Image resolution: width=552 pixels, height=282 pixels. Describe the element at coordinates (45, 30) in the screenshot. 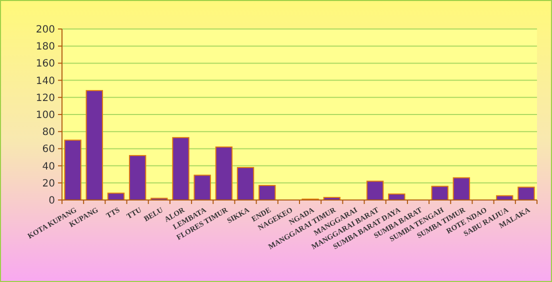

I see `y-tick-label: 200` at that location.